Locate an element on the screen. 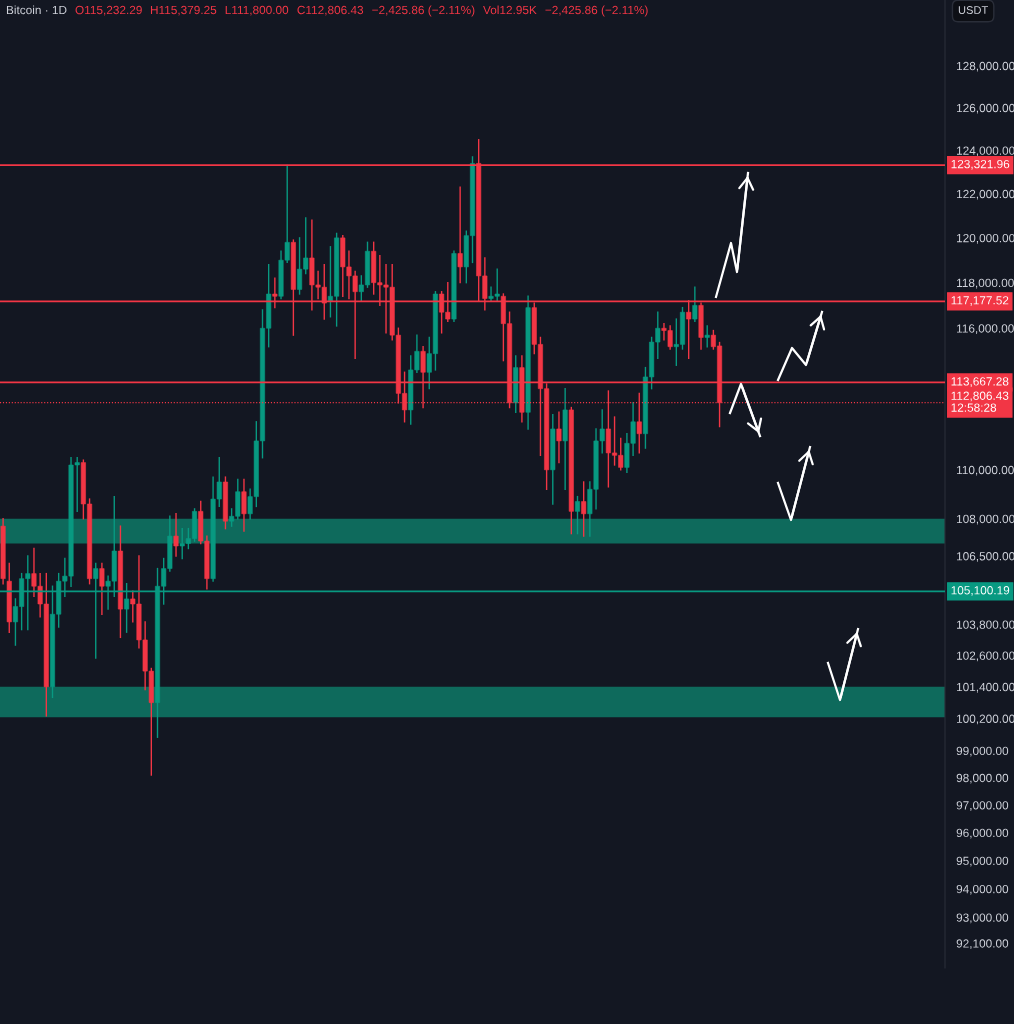  y-tick-label: 124,000.00 is located at coordinates (985, 151).